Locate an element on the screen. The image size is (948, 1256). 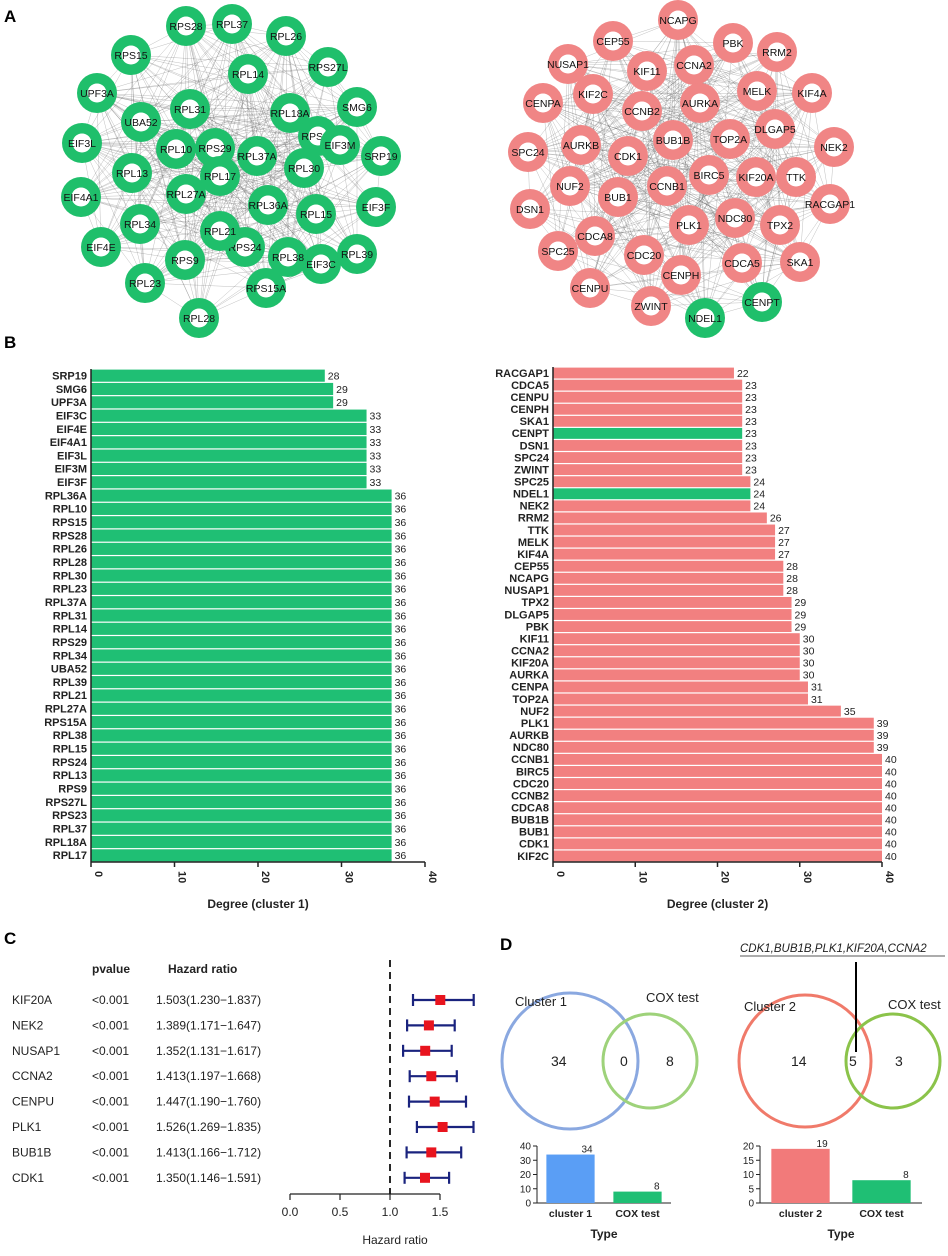
c1-value-rps24: 36 is located at coordinates (401, 763).